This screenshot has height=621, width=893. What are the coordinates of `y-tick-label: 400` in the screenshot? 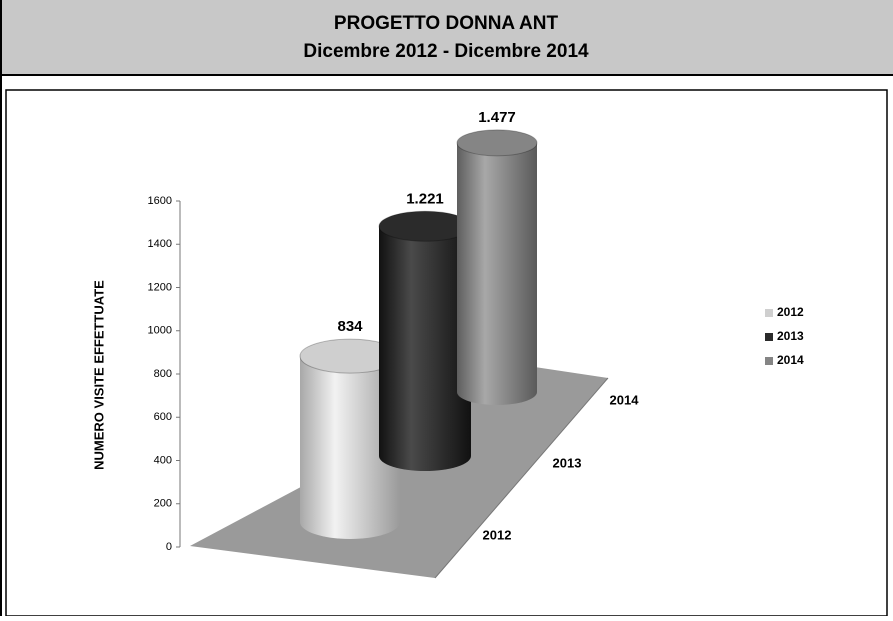 It's located at (163, 460).